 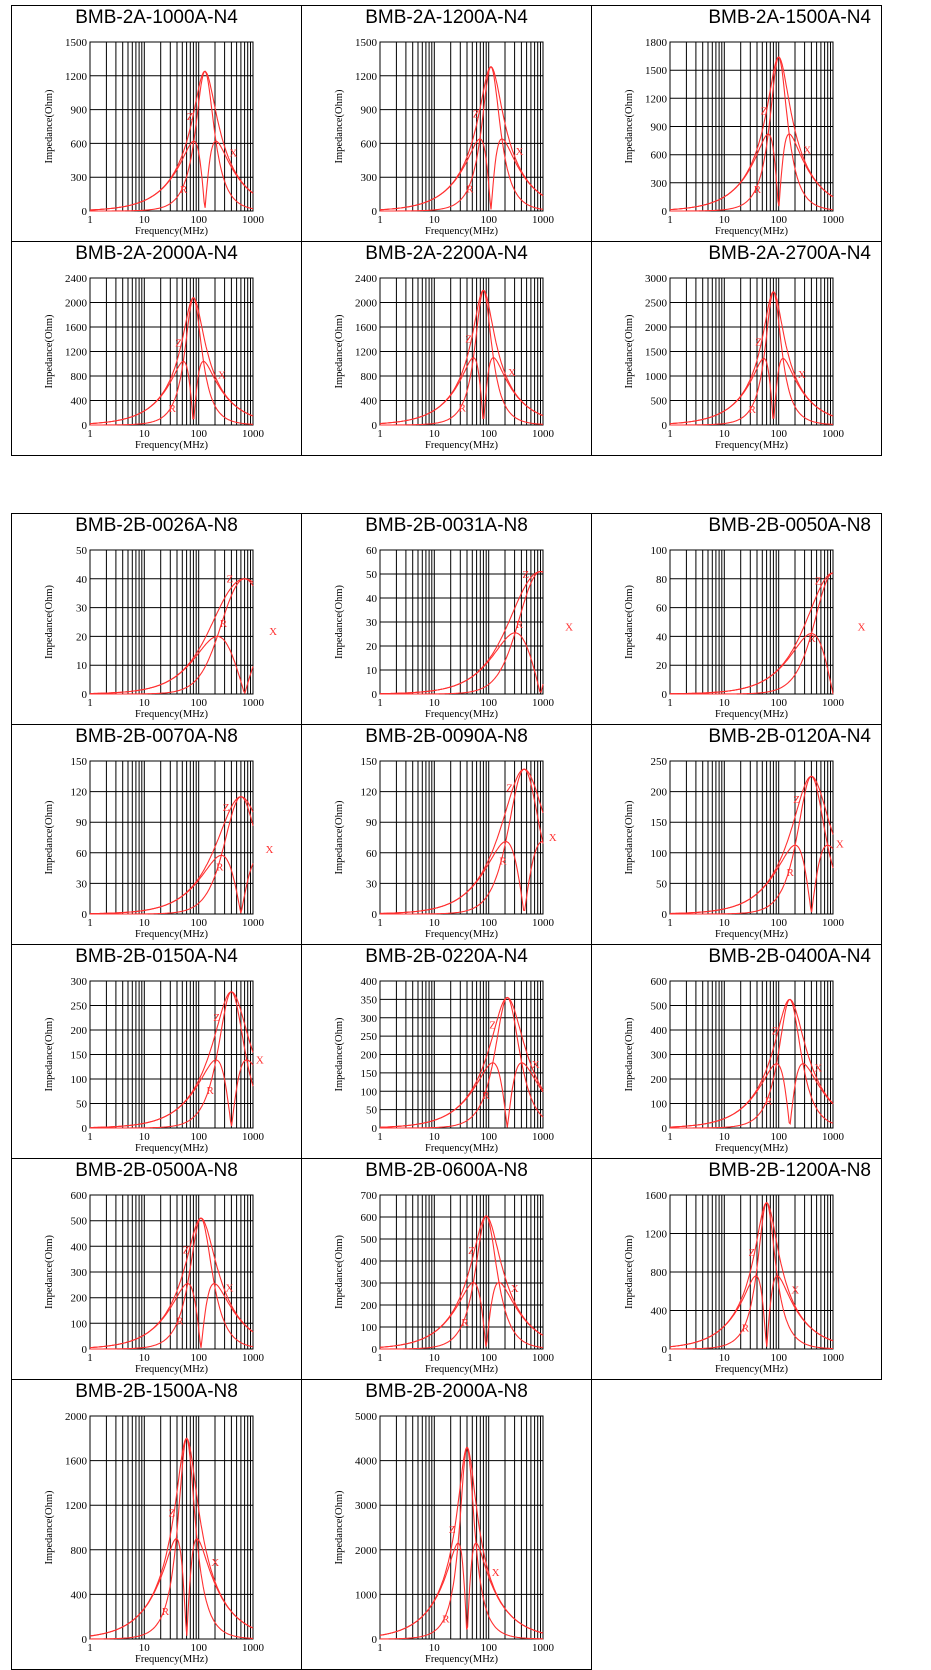 I want to click on chart-title: BMB-2B-0500A-N8, so click(x=156, y=1170).